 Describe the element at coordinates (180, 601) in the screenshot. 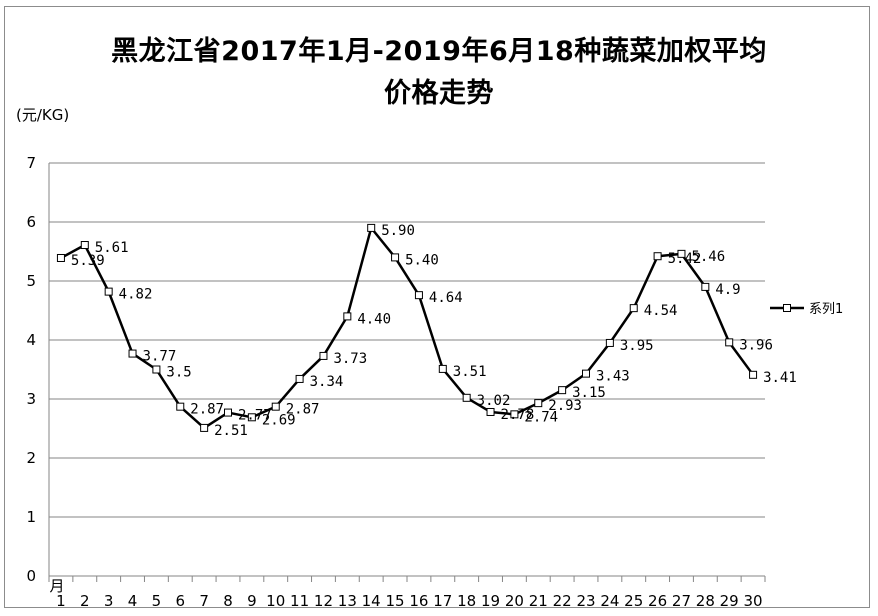

I see `x-tick-label: 6` at that location.